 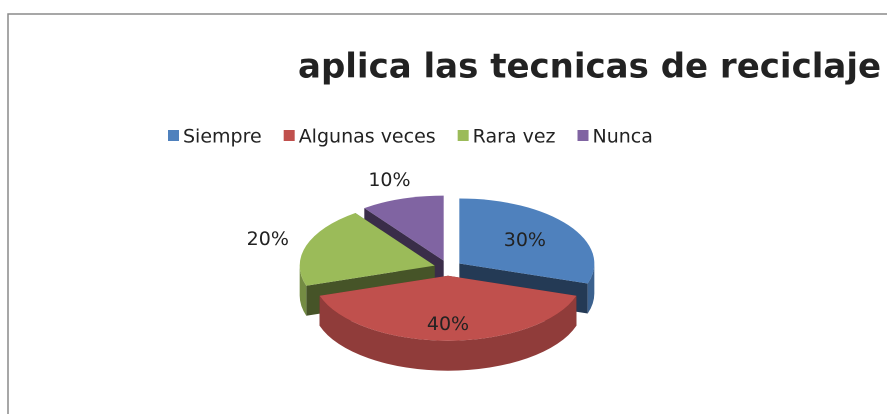 I want to click on data-label: 30%, so click(x=525, y=240).